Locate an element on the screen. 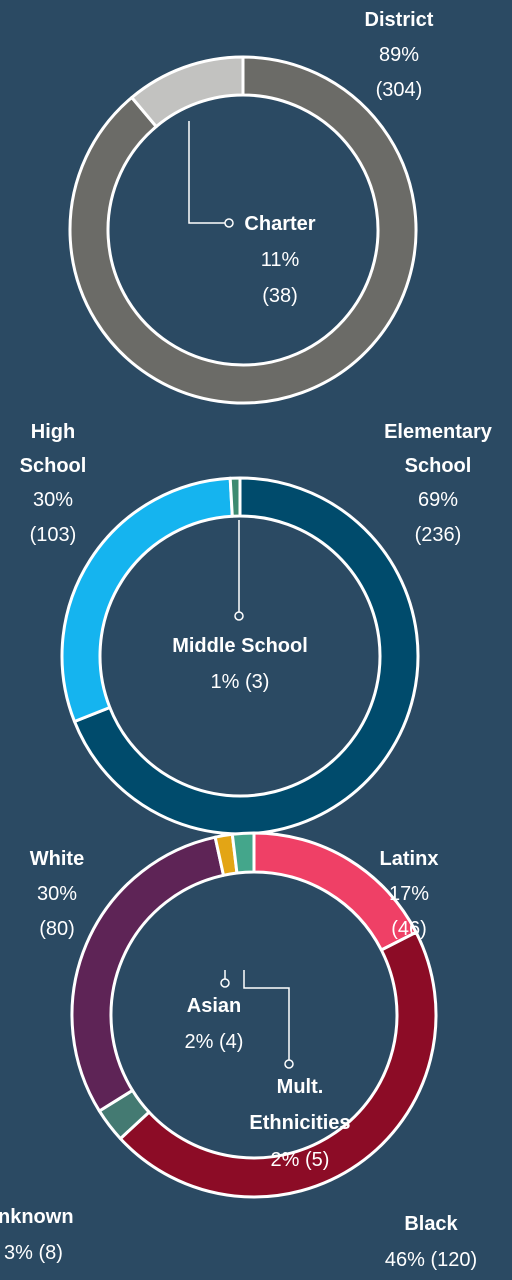 Image resolution: width=512 pixels, height=1280 pixels. donut-slice-mult-ethnicities is located at coordinates (243, 853).